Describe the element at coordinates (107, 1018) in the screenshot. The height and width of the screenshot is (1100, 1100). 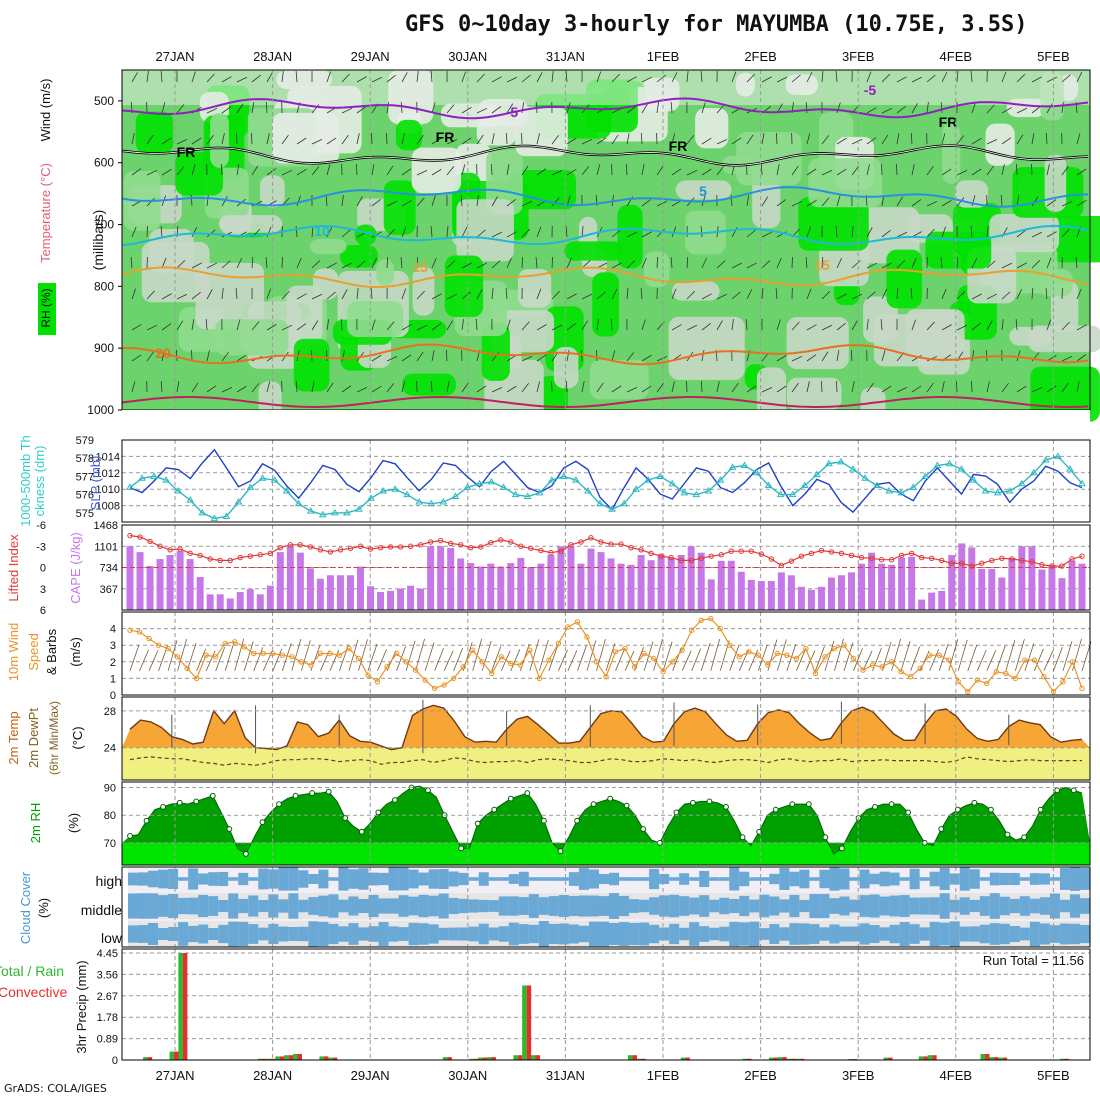
I see `precip-tick-label: 1.78` at that location.